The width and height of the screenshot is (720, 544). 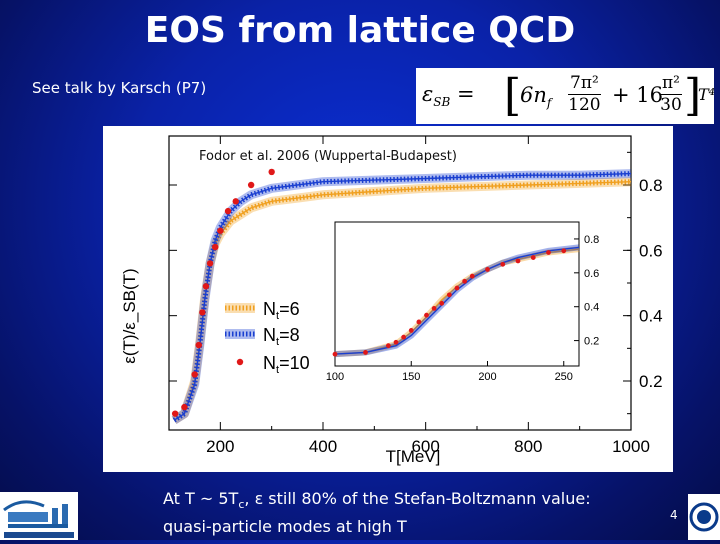 What do you see at coordinates (241, 505) in the screenshot?
I see `footer-line-1-sub: c` at bounding box center [241, 505].